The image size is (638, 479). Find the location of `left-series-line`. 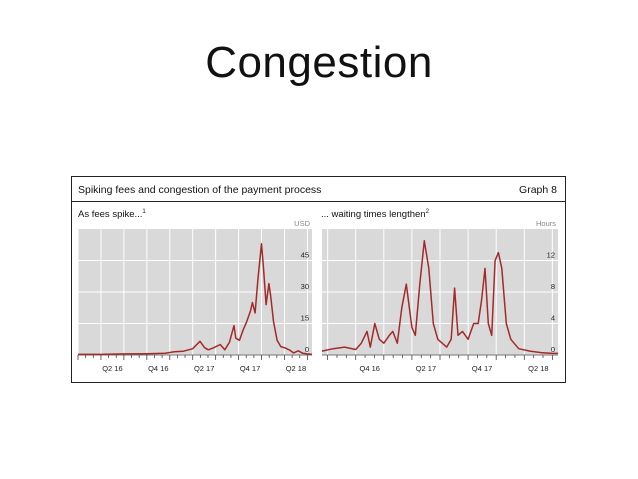

left-series-line is located at coordinates (195, 299).